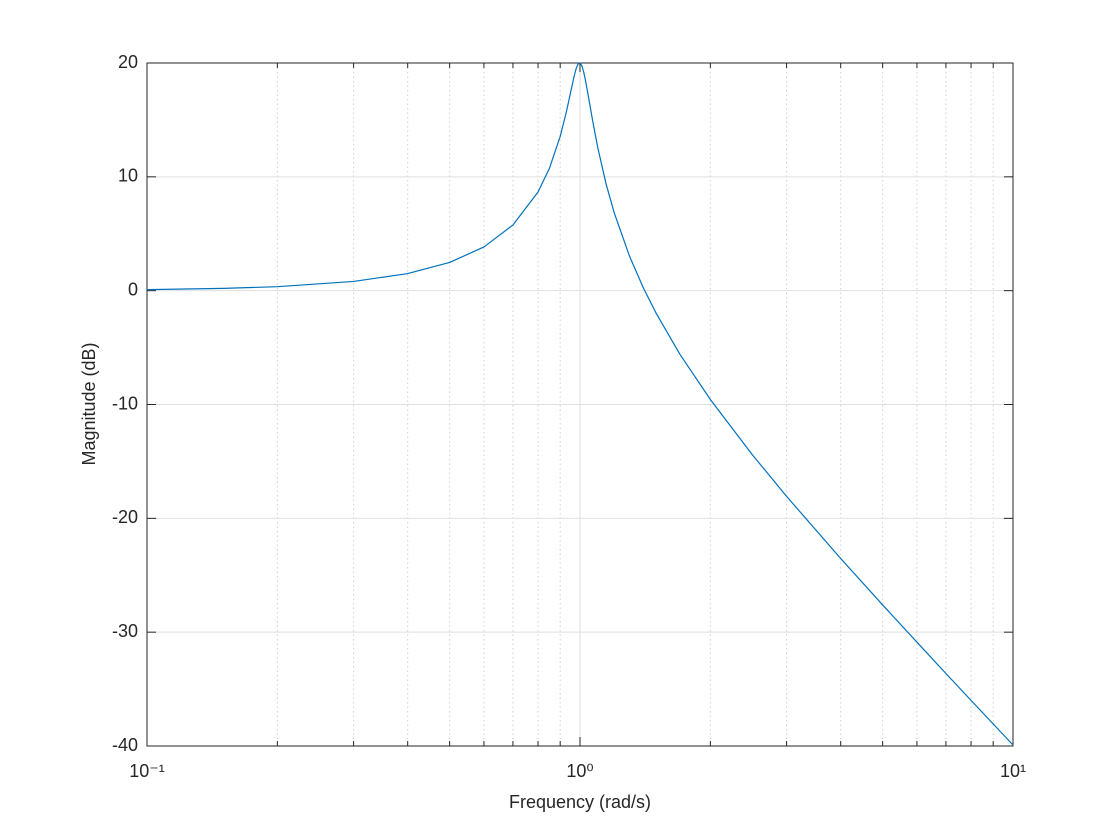 The image size is (1120, 840). Describe the element at coordinates (125, 517) in the screenshot. I see `y-tick-label: -20` at that location.